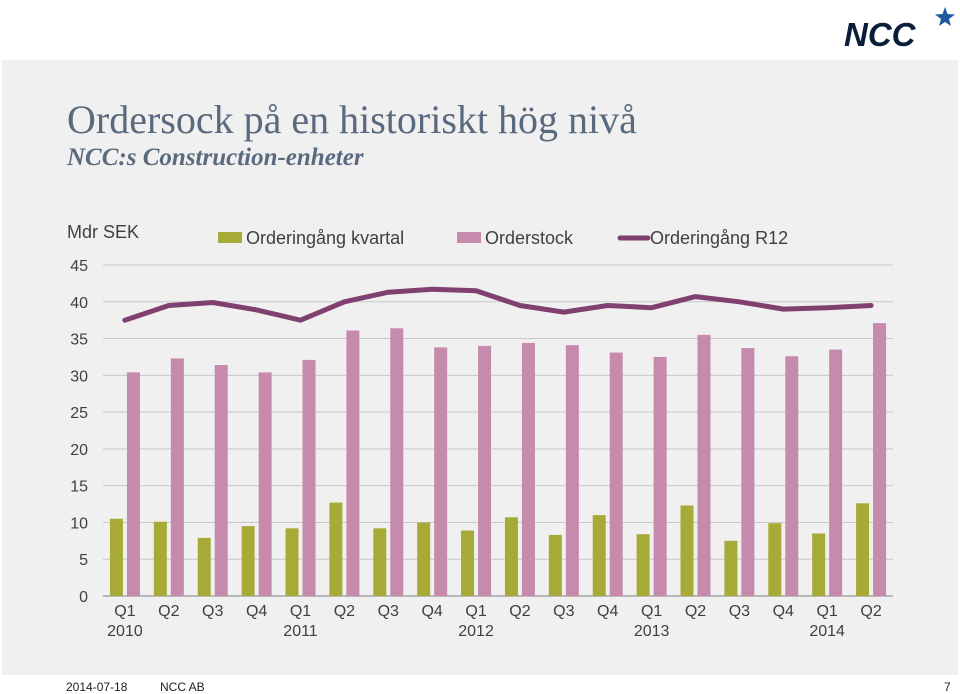  I want to click on y-tick-label: 25, so click(79, 413).